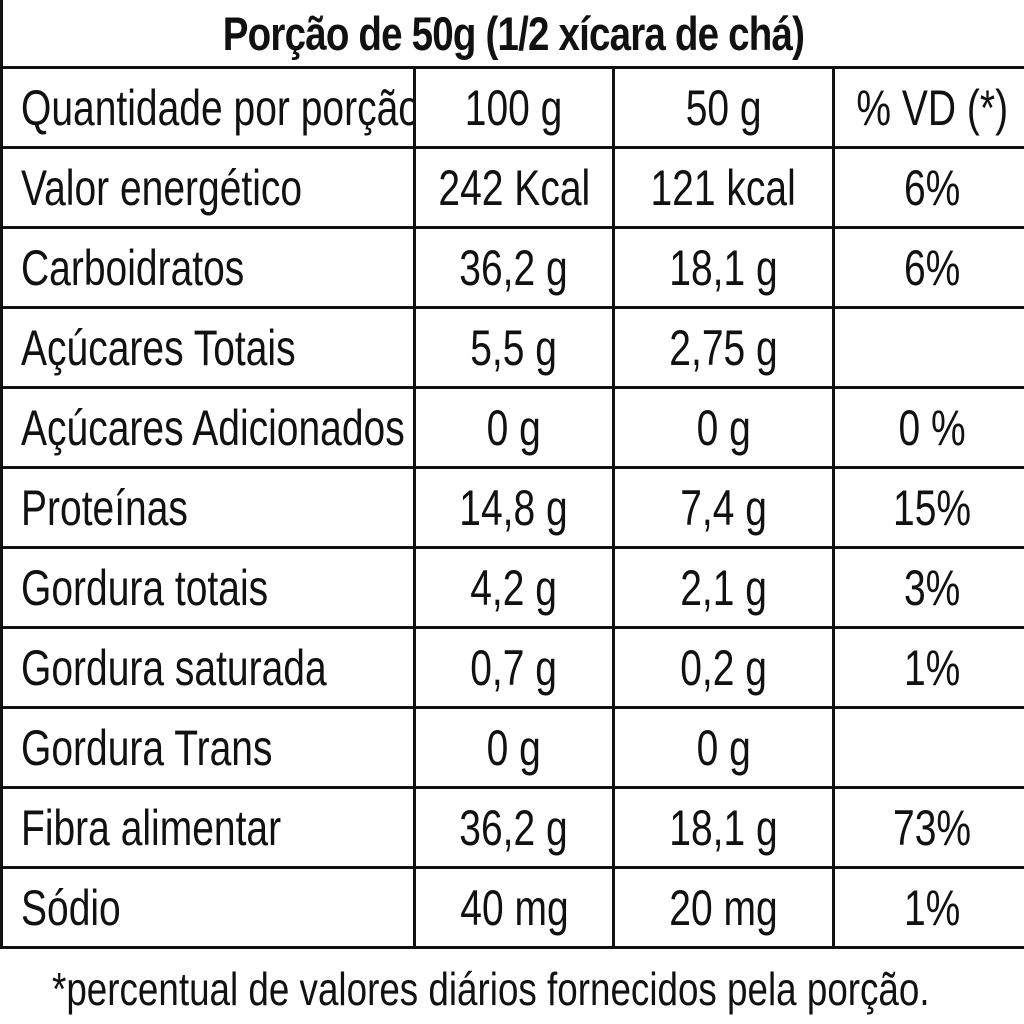 The image size is (1024, 1024). I want to click on header-100g: 100 g, so click(514, 107).